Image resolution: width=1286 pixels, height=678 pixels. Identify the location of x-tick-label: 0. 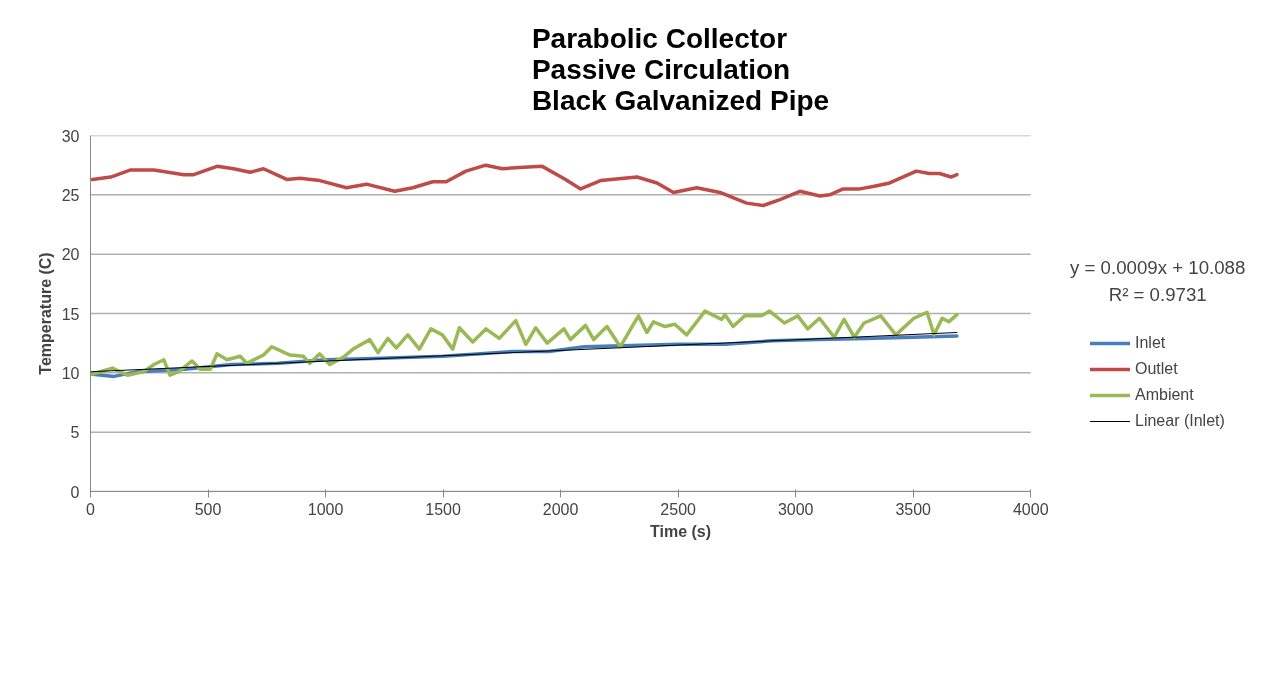
(91, 509).